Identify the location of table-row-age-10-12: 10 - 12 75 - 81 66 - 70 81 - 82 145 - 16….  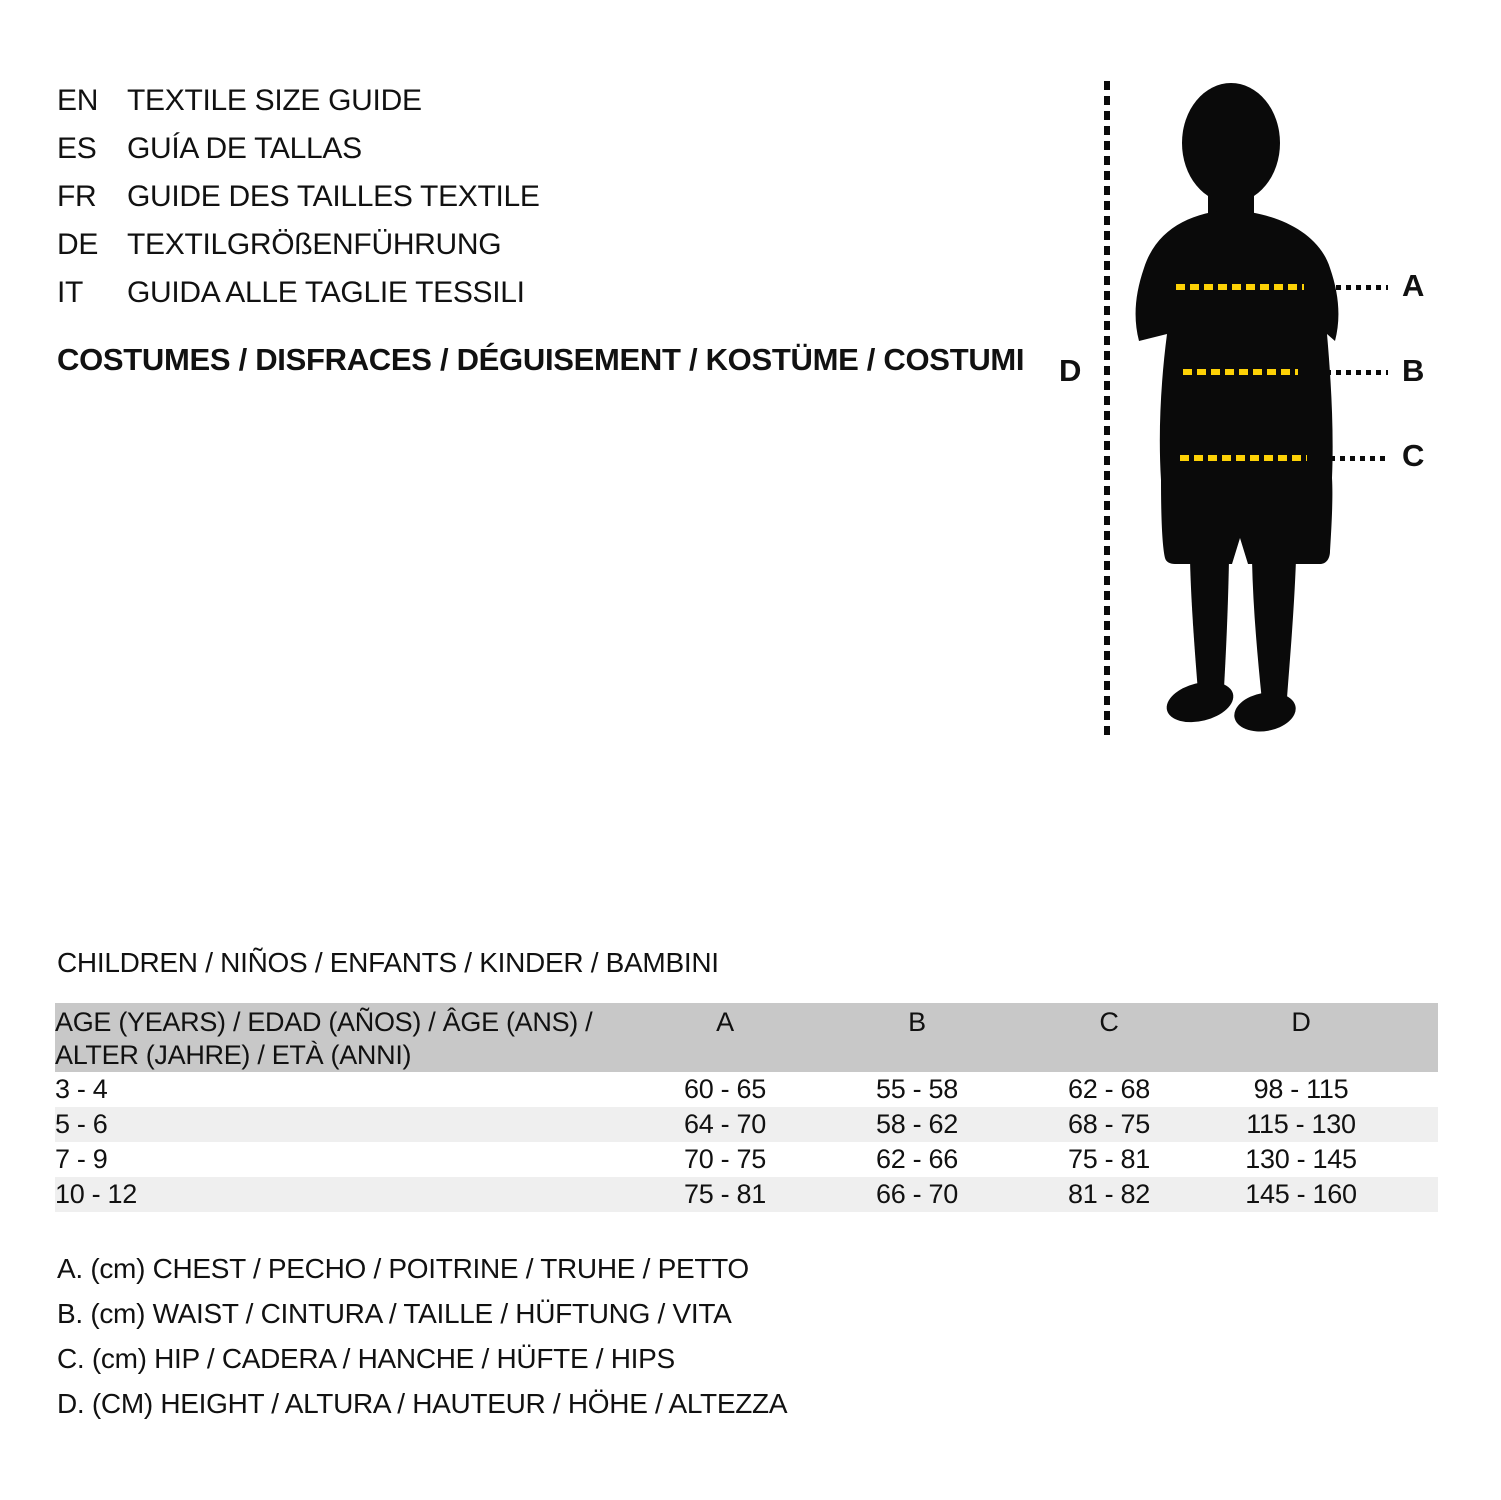
(746, 1194).